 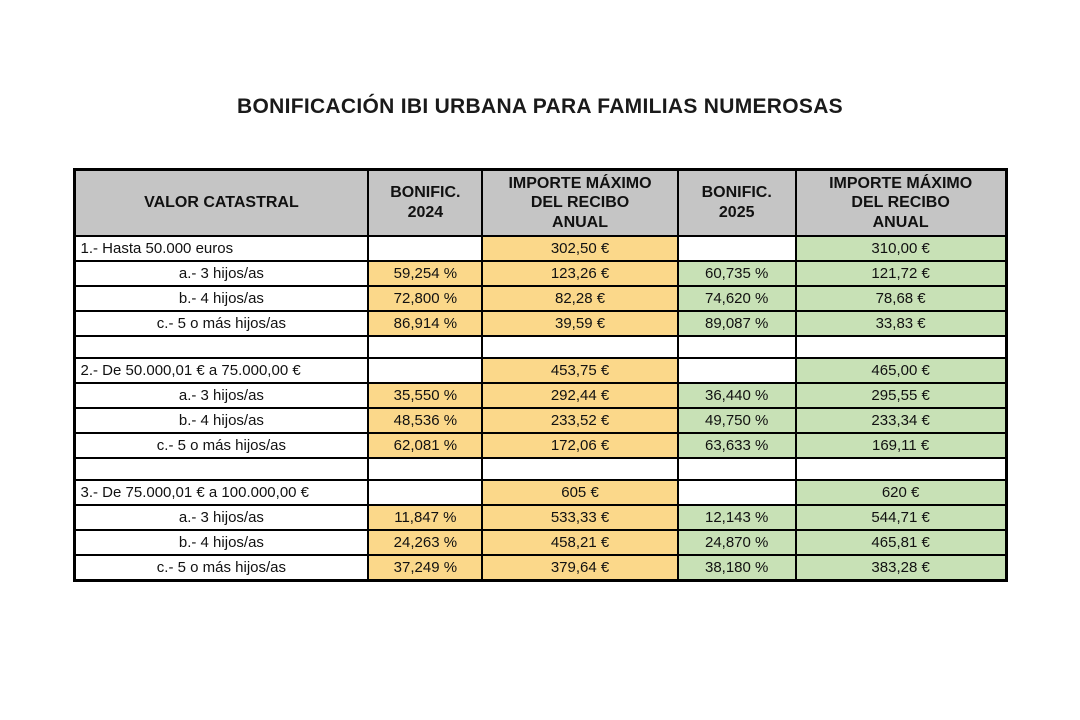 I want to click on table-cell: 37,249 %, so click(x=425, y=568).